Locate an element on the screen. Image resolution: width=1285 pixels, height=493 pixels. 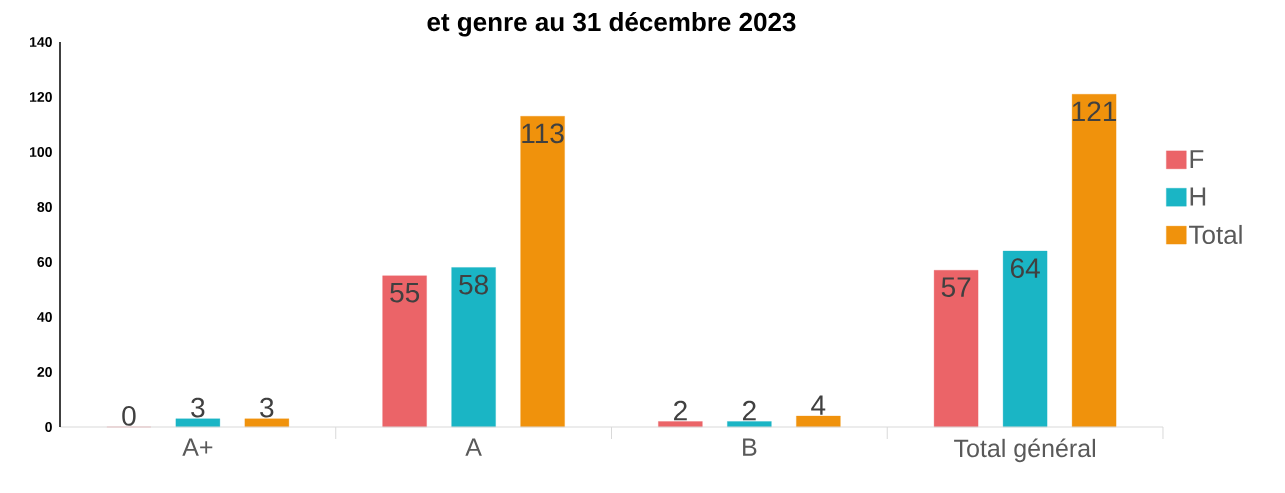
data-label: 121 is located at coordinates (1094, 111).